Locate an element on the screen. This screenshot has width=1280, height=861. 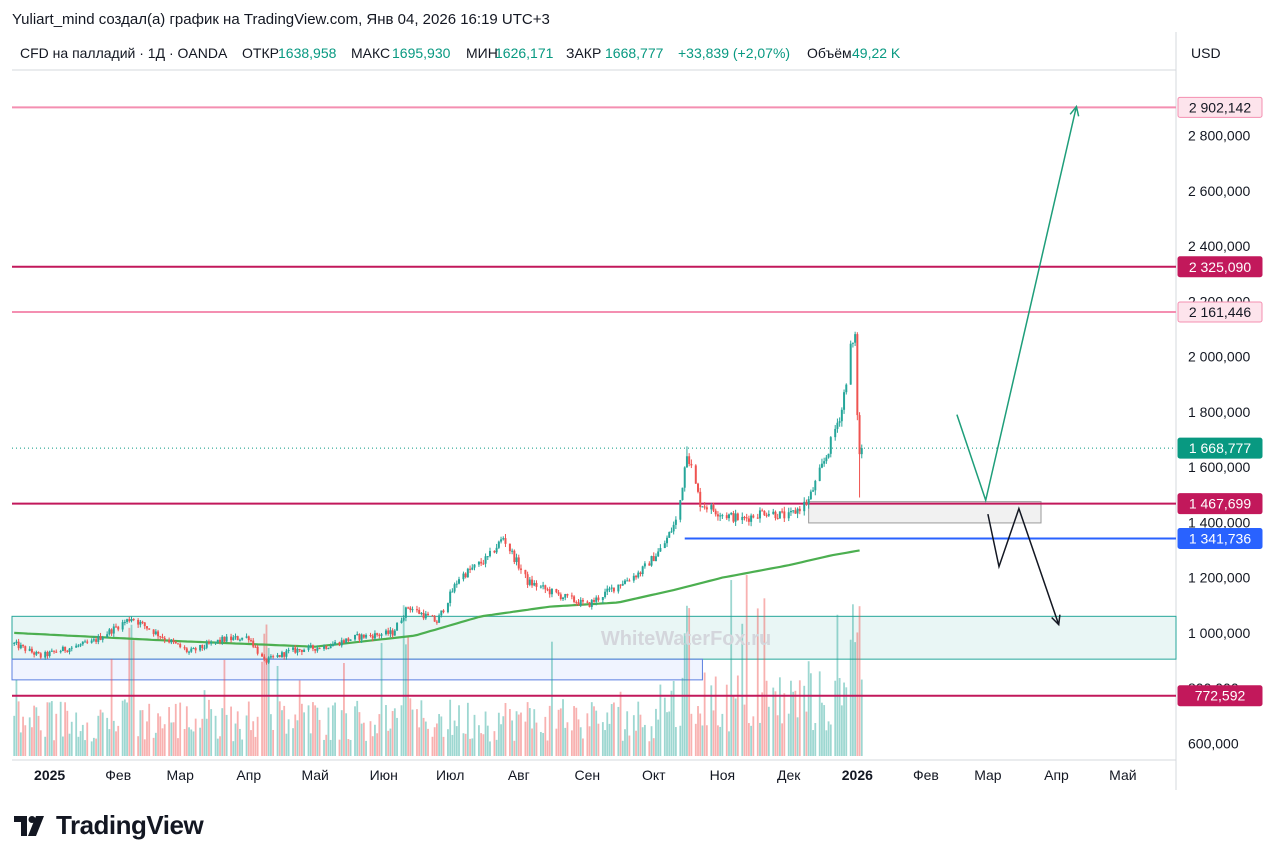
ma-layer is located at coordinates (437, 598).